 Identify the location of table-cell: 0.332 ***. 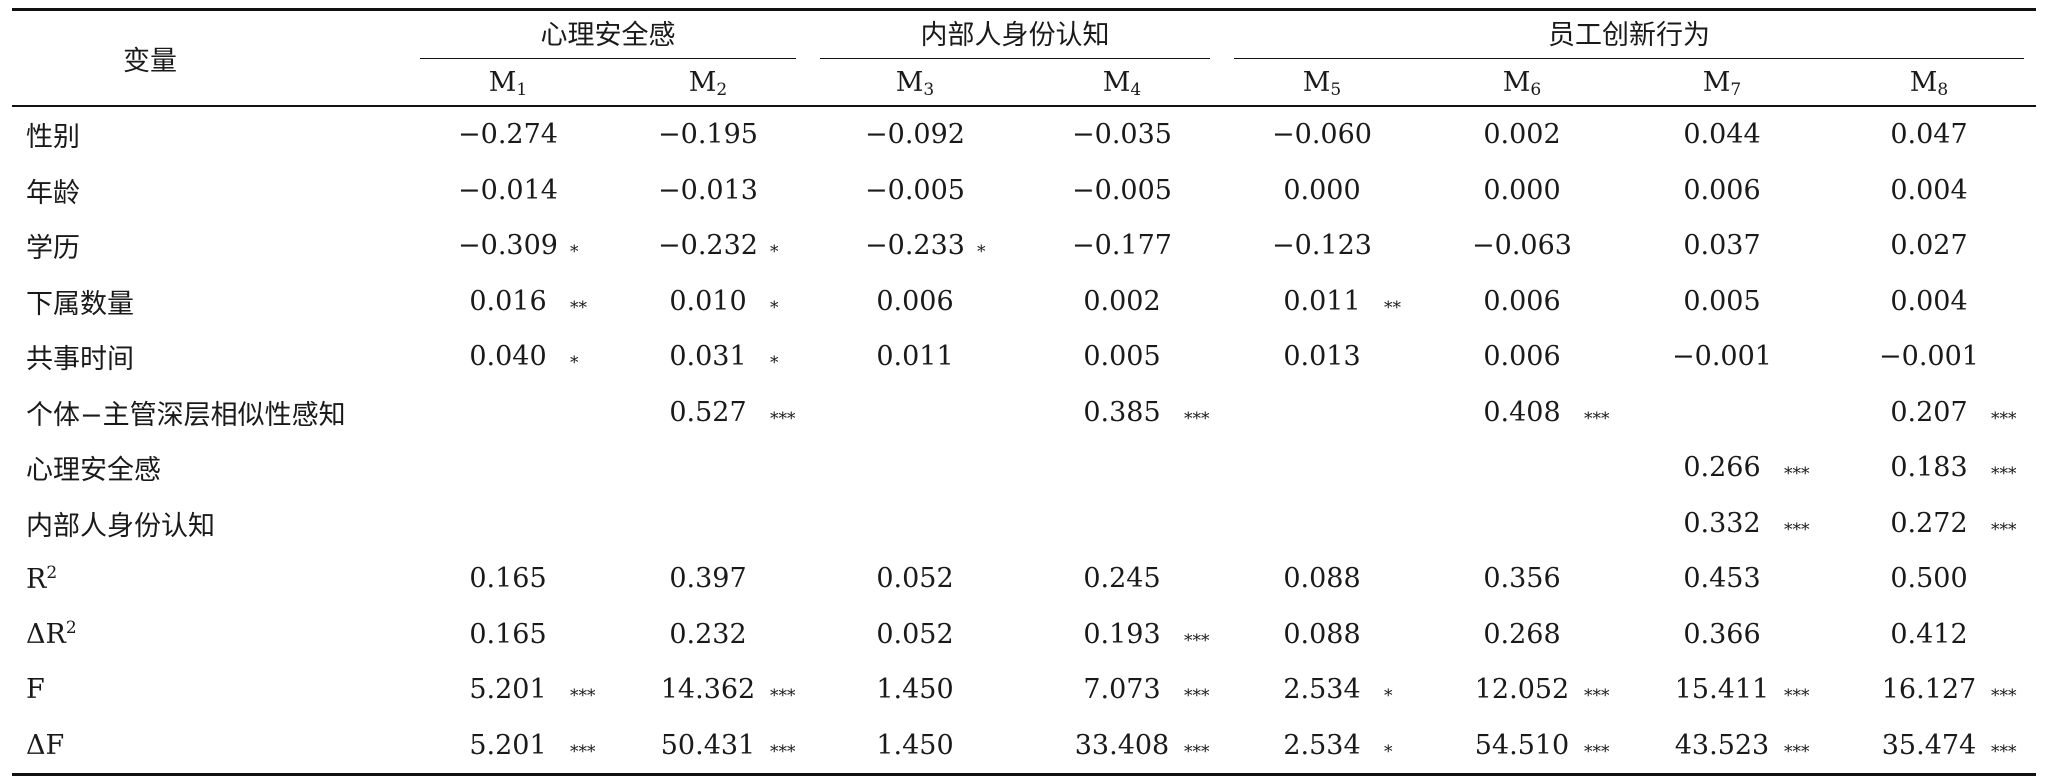
(1722, 524).